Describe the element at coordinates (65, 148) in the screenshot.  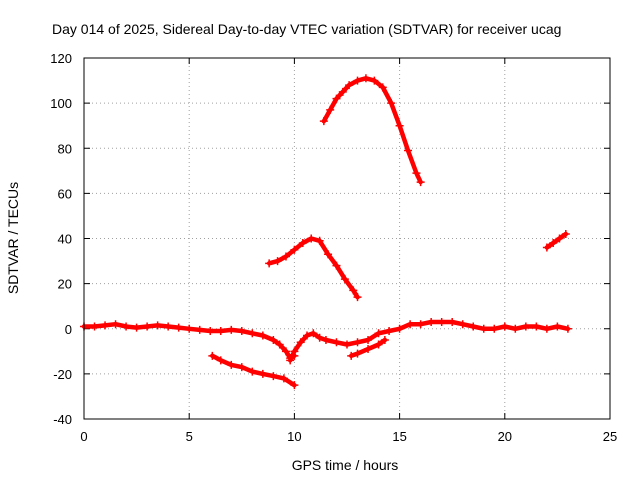
I see `y-tick-label: 80` at that location.